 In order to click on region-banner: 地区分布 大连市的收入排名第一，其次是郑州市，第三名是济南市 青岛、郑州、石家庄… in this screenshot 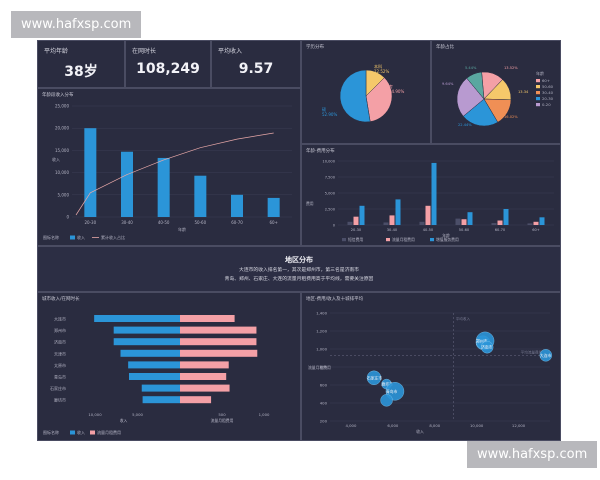, I will do `click(299, 269)`.